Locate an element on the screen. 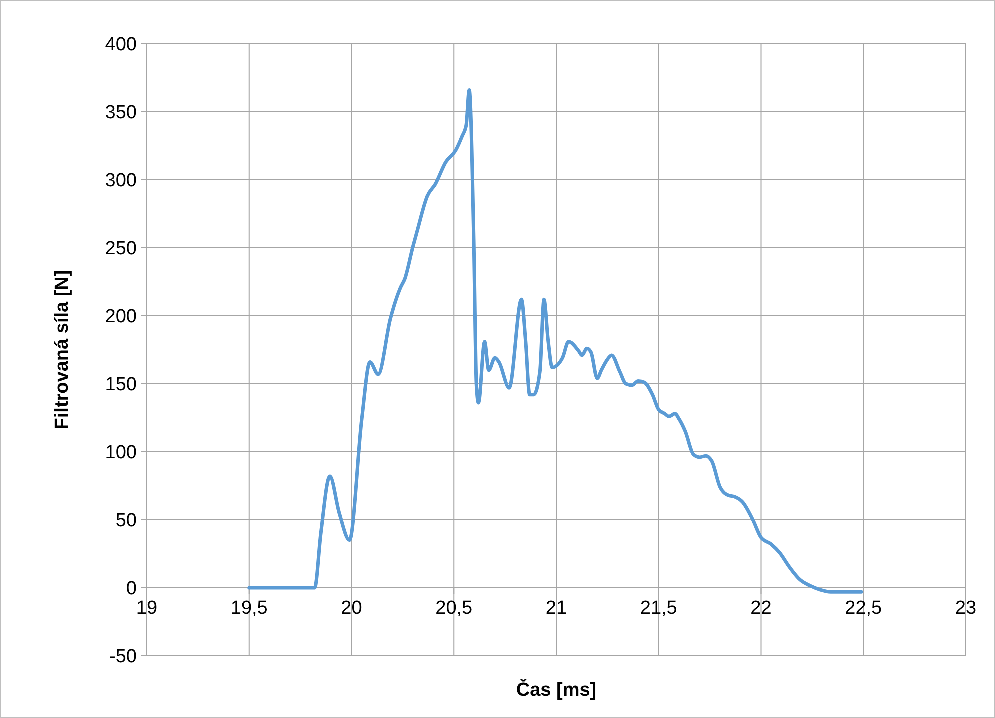 This screenshot has height=718, width=995. y-tick-label: 150 is located at coordinates (121, 385).